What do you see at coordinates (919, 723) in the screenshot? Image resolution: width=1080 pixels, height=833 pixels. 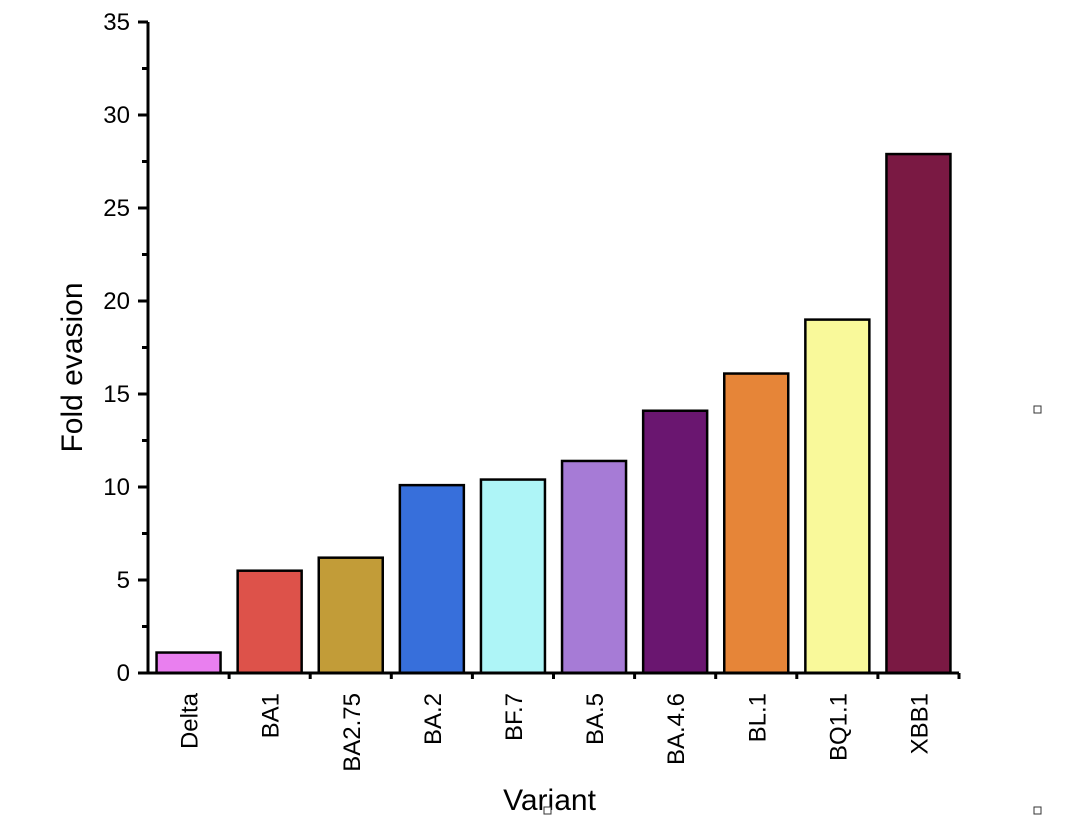 I see `x-tick-label: XBB1` at bounding box center [919, 723].